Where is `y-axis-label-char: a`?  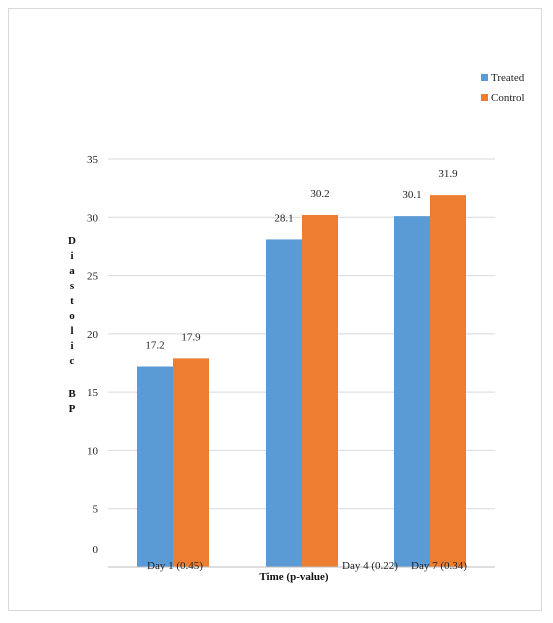
y-axis-label-char: a is located at coordinates (72, 271).